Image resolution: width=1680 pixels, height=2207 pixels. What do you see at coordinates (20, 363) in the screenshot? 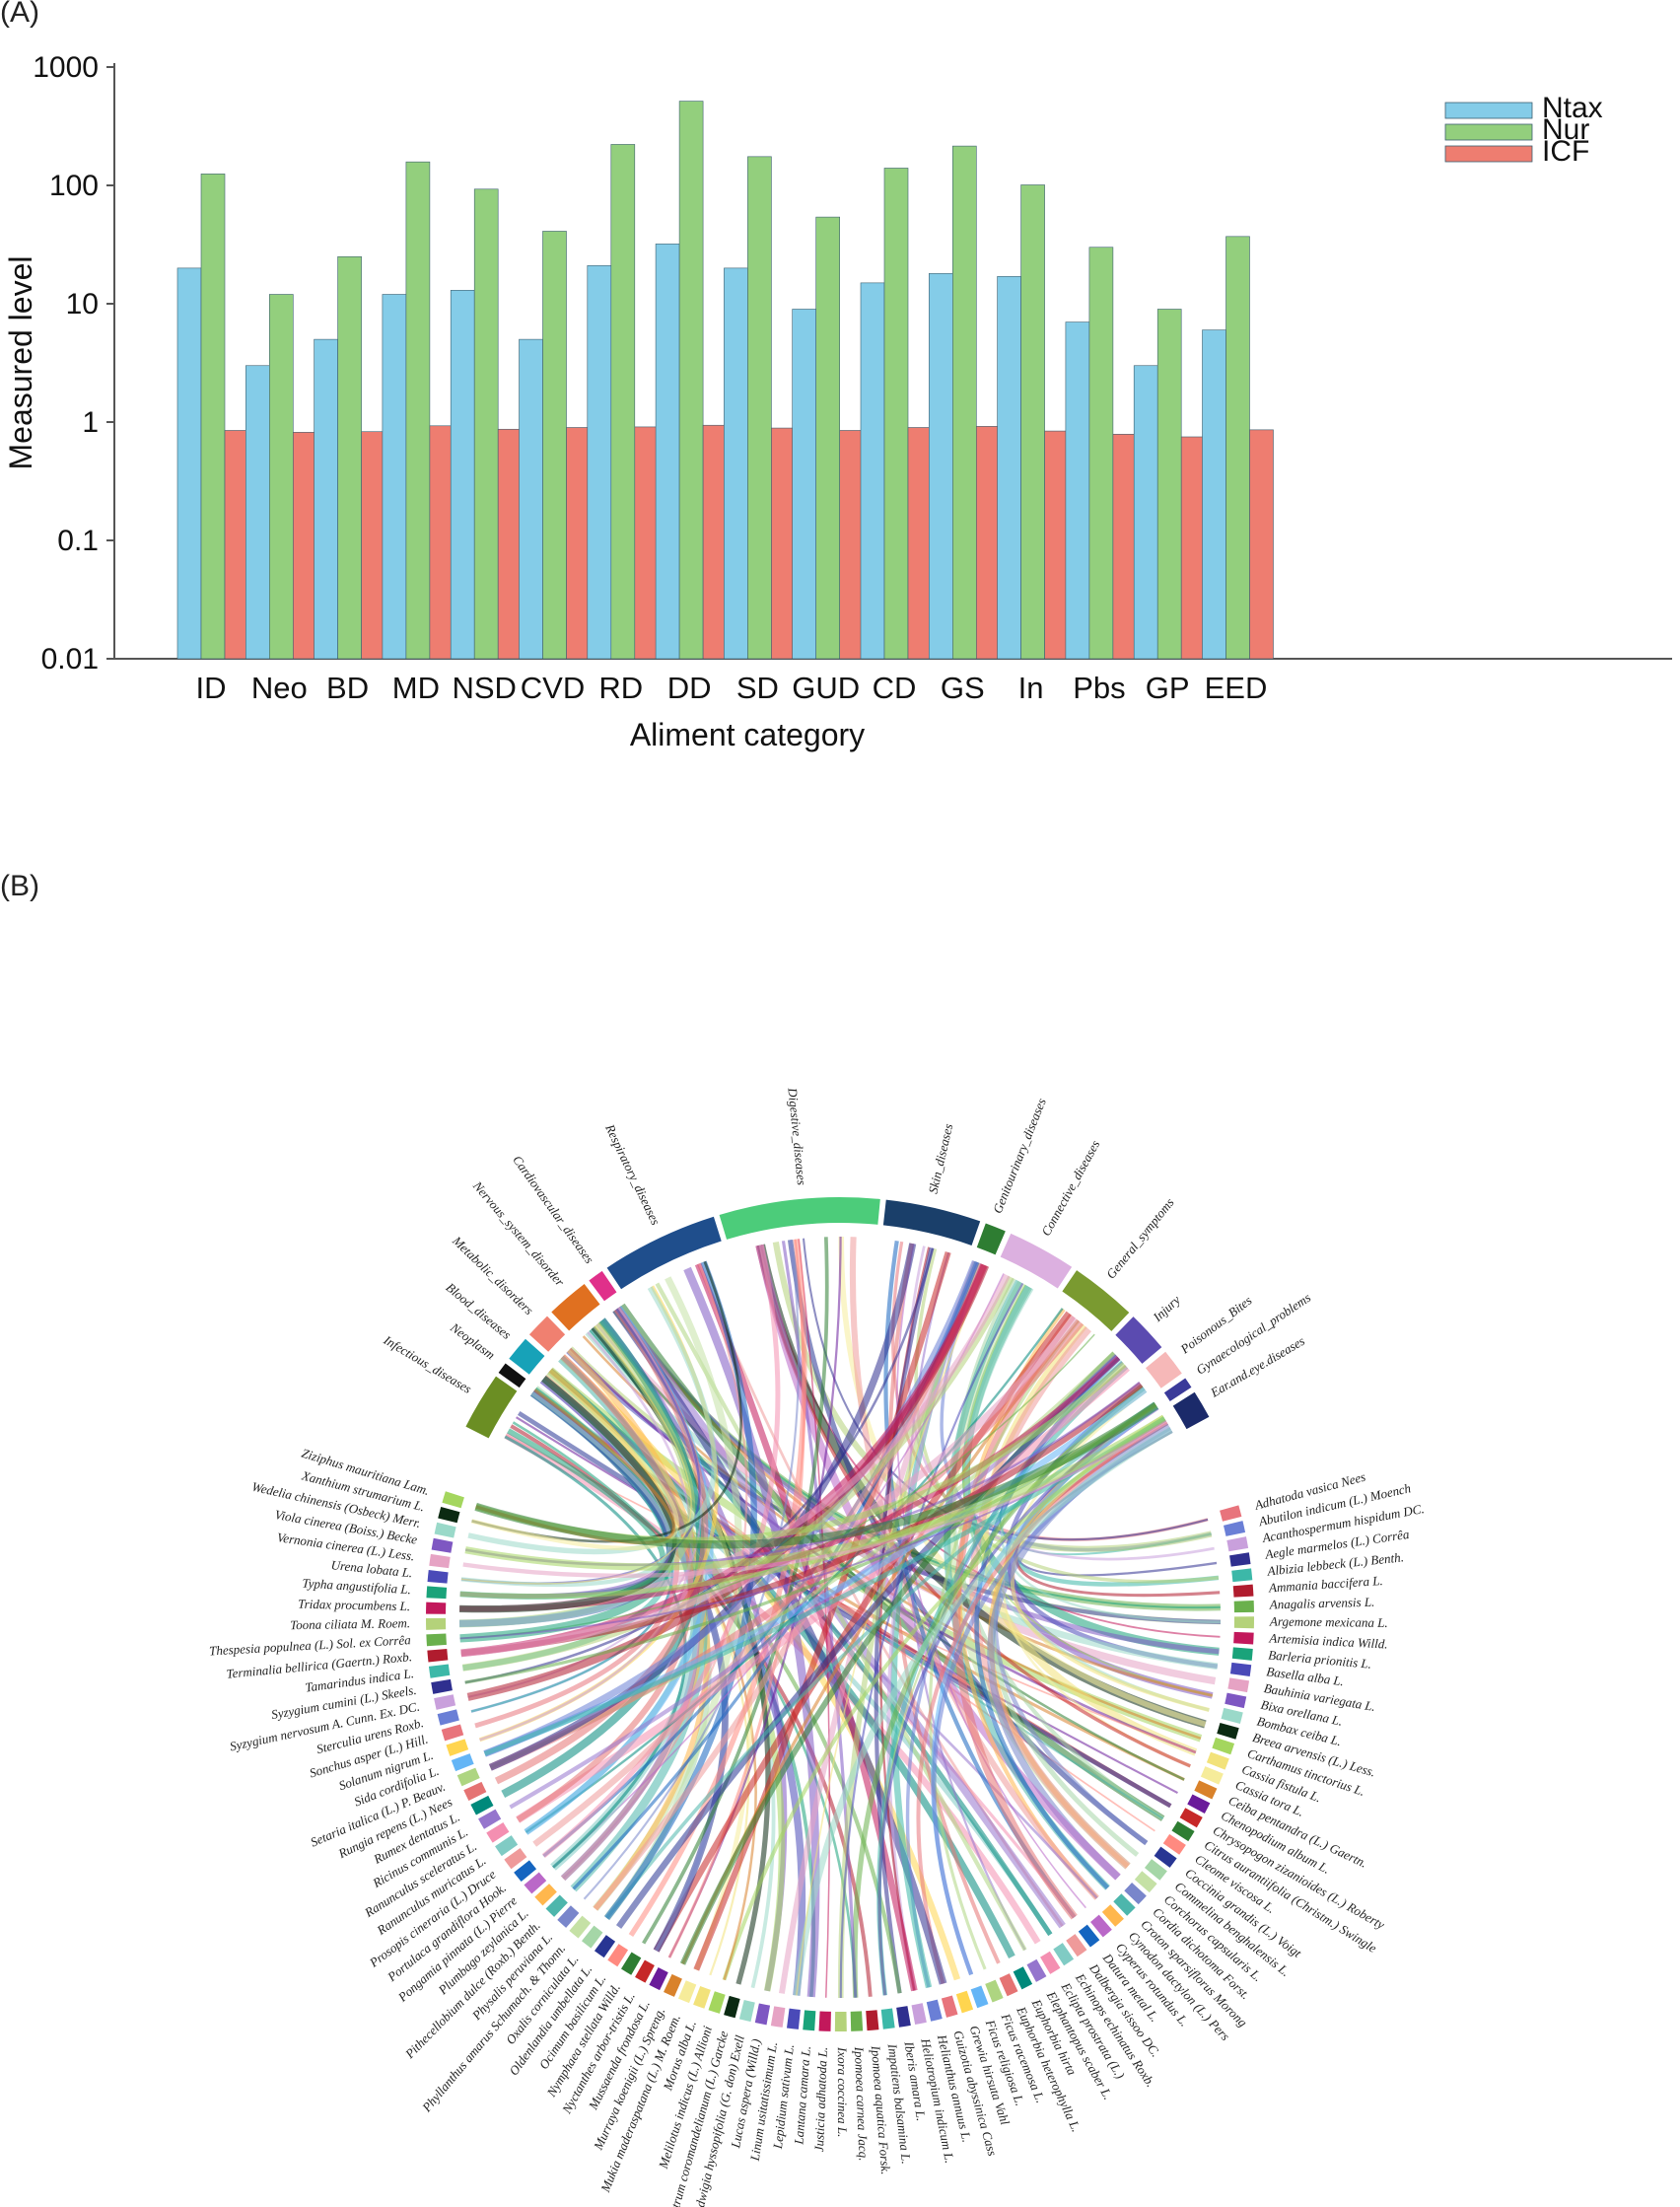
I see `y-axis-title: Measured level` at bounding box center [20, 363].